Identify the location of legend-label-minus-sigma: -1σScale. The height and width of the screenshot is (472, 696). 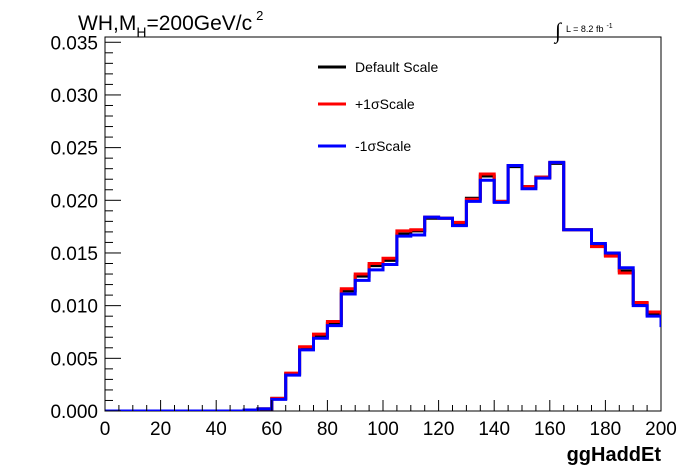
(383, 146).